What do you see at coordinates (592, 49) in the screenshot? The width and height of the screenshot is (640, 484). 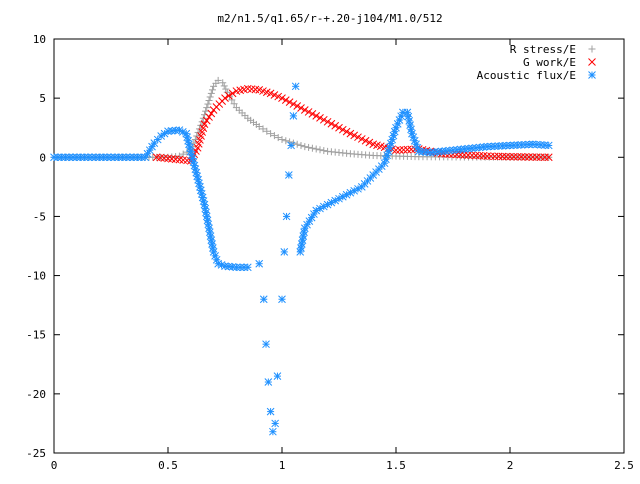 I see `legend-marker` at bounding box center [592, 49].